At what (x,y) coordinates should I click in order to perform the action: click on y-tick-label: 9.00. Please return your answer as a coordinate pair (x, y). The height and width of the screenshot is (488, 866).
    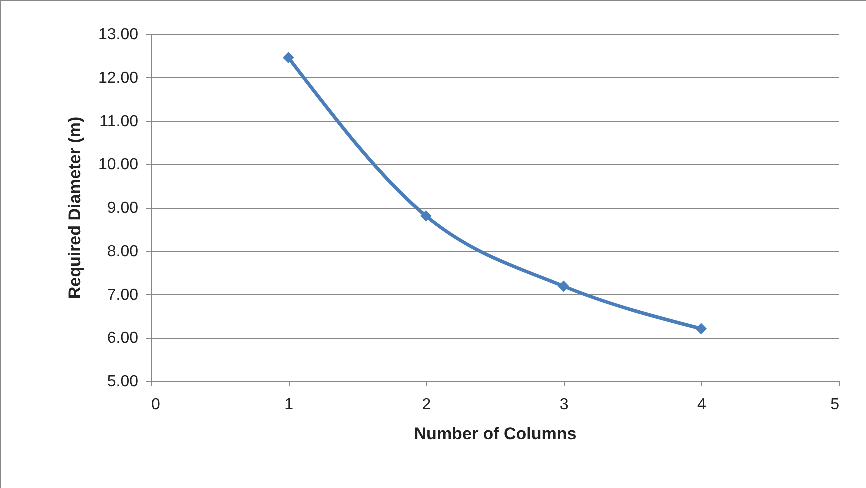
    Looking at the image, I should click on (123, 208).